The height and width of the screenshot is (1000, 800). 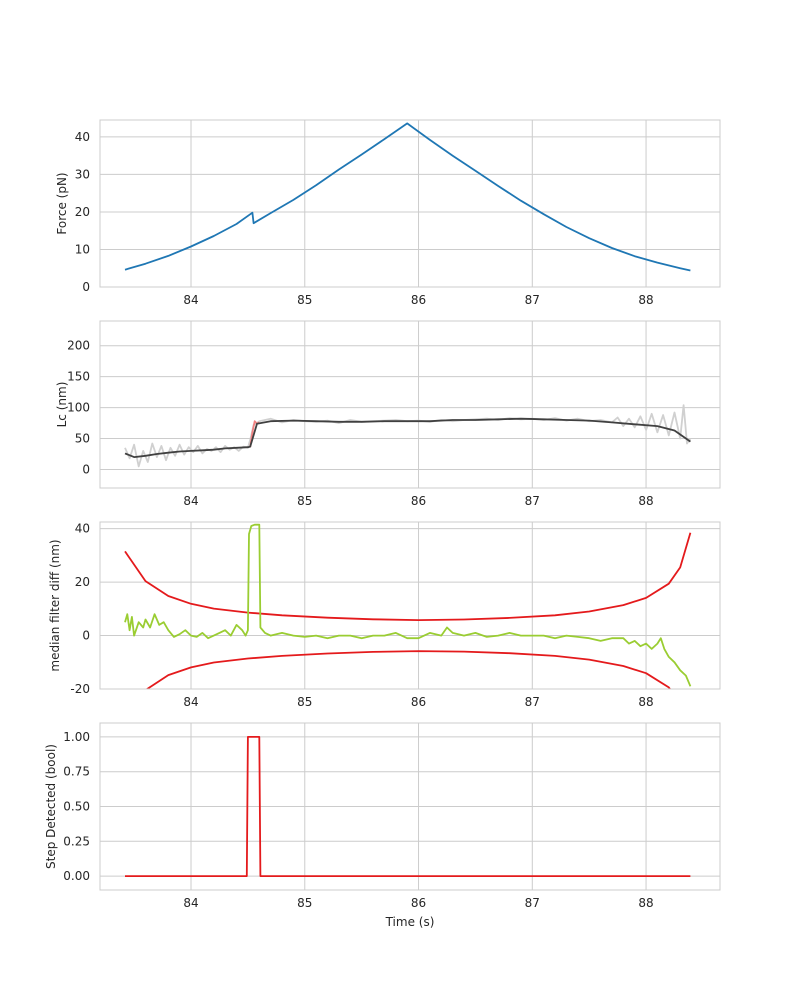 I want to click on y-tick-label: -20, so click(x=80, y=689).